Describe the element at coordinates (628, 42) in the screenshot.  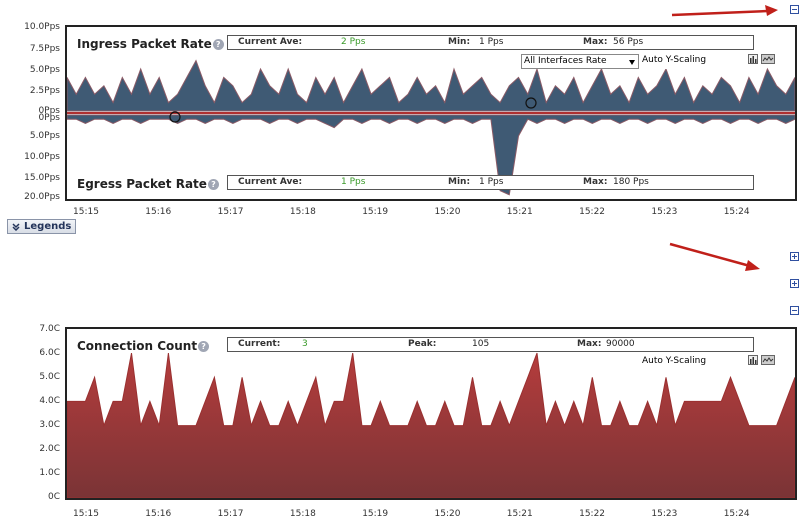
I see `stat-value: 56 Pps` at that location.